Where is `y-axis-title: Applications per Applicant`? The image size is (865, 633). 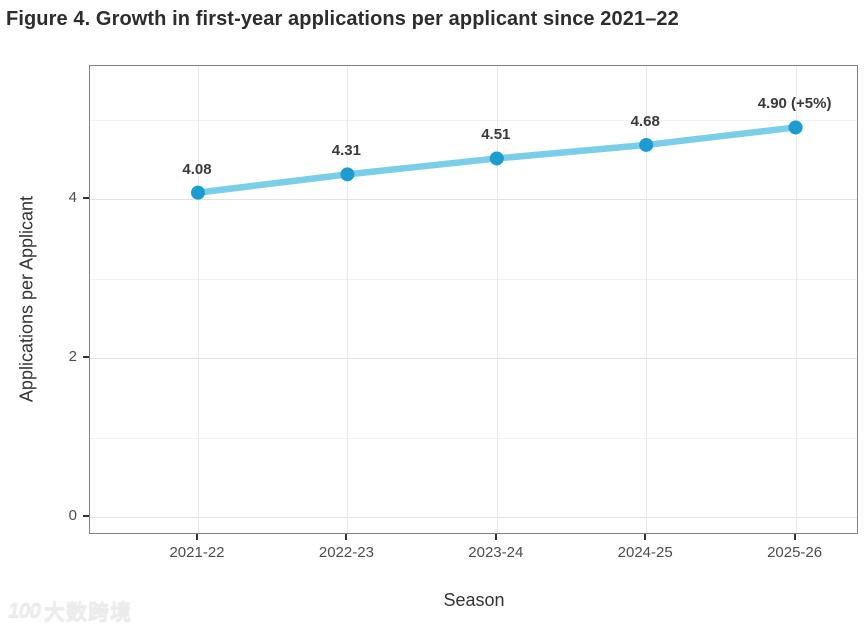
y-axis-title: Applications per Applicant is located at coordinates (26, 299).